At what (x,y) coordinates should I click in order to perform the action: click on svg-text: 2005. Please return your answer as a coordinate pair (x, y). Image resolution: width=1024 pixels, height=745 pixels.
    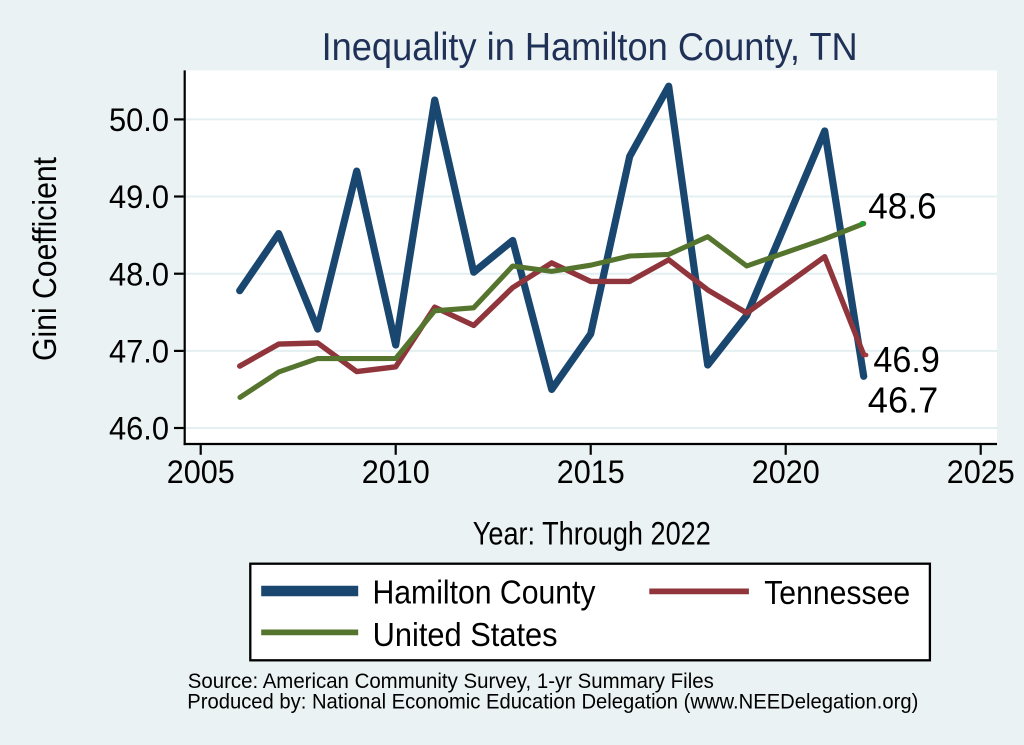
    Looking at the image, I should click on (201, 472).